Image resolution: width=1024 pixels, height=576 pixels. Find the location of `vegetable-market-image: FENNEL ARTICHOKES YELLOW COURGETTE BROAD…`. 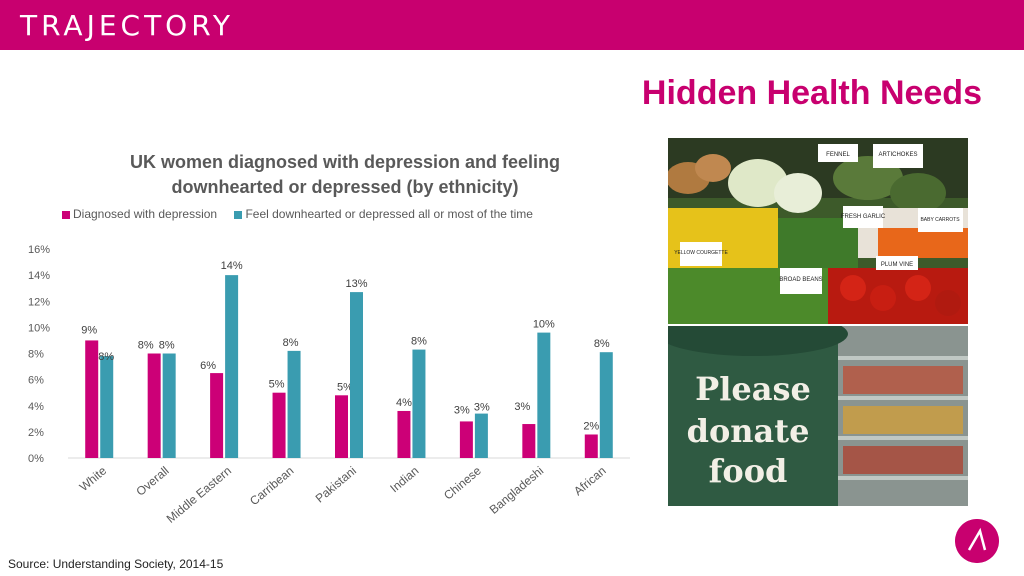

vegetable-market-image: FENNEL ARTICHOKES YELLOW COURGETTE BROAD… is located at coordinates (818, 231).